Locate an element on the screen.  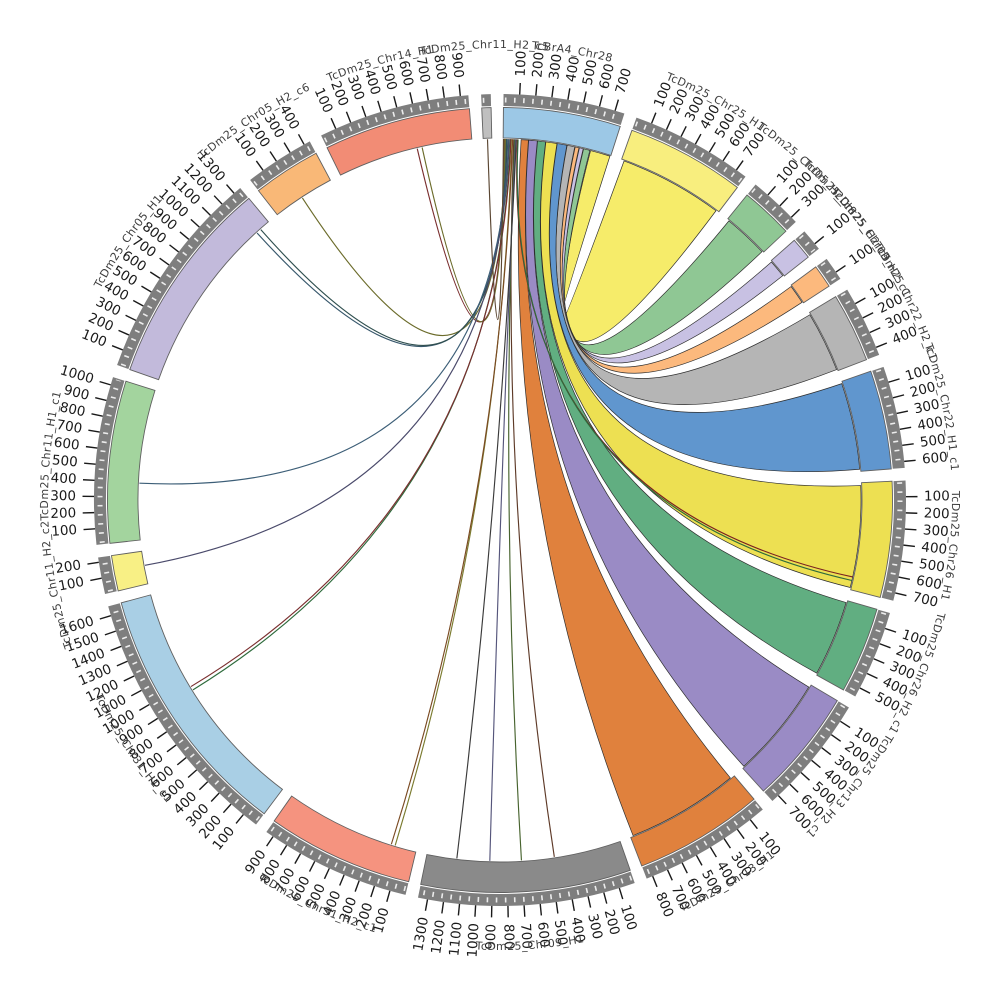
segment-scale-dots-TcDm25_Chr14_H1 is located at coordinates (395, 120).